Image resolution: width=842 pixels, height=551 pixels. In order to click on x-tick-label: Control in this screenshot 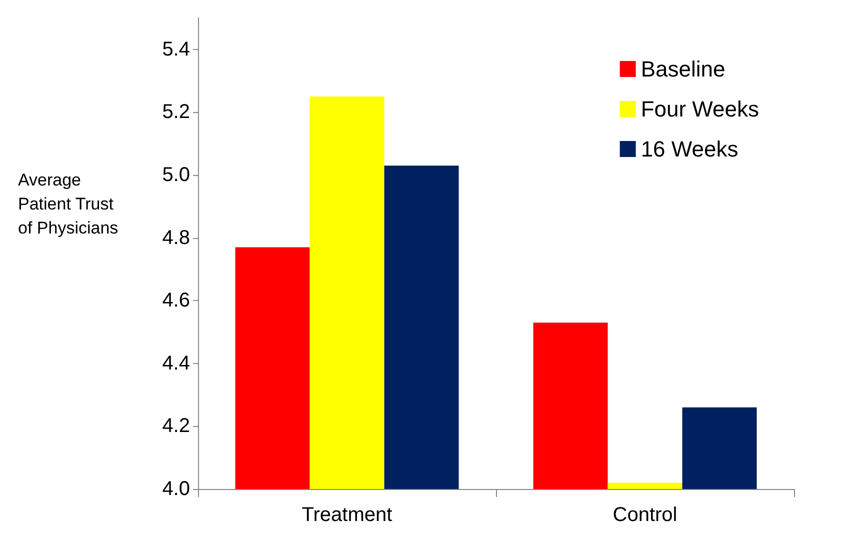, I will do `click(645, 515)`.